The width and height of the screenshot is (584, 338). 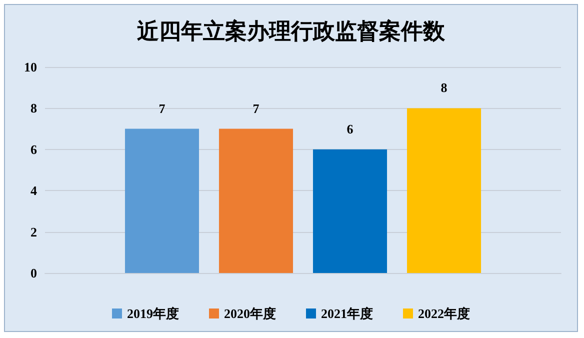 What do you see at coordinates (153, 313) in the screenshot?
I see `legend-label: 2019年度` at bounding box center [153, 313].